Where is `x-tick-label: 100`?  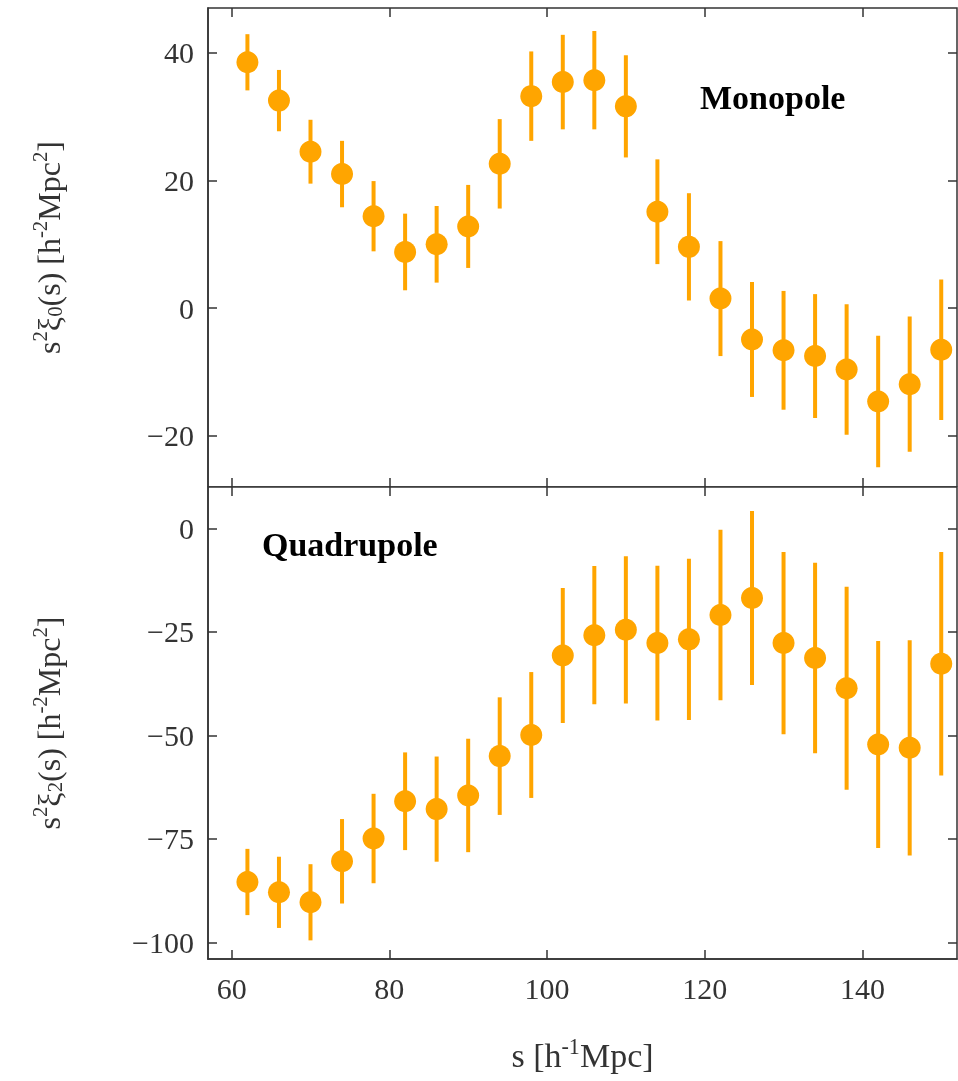
x-tick-label: 100 is located at coordinates (547, 988).